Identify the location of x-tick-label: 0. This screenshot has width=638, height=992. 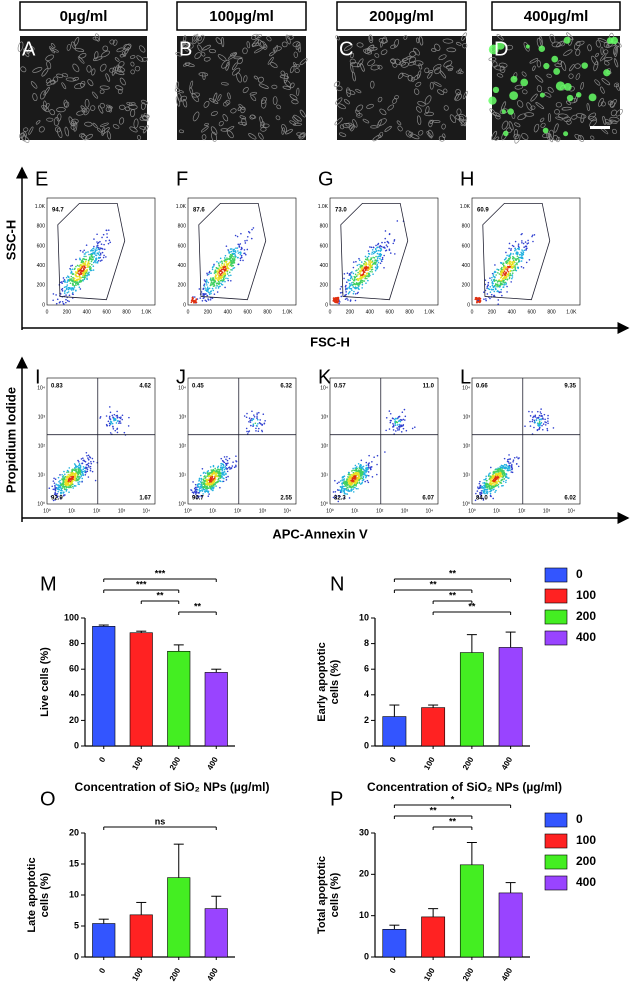
(47, 312).